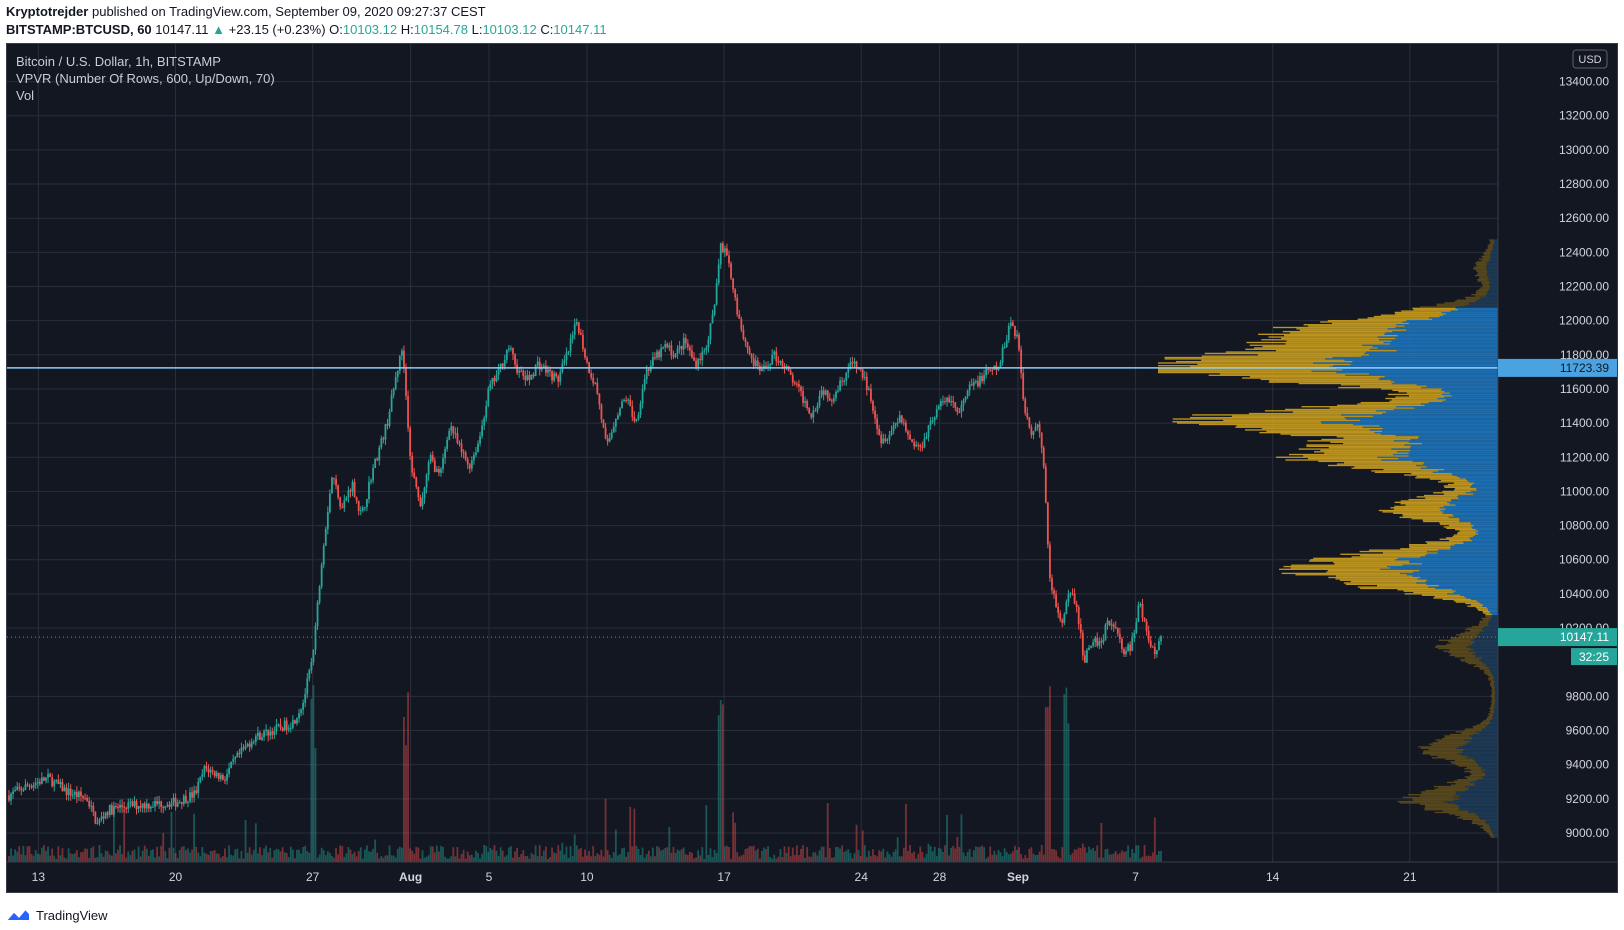 The width and height of the screenshot is (1624, 930). I want to click on legend-volume: Vol, so click(25, 95).